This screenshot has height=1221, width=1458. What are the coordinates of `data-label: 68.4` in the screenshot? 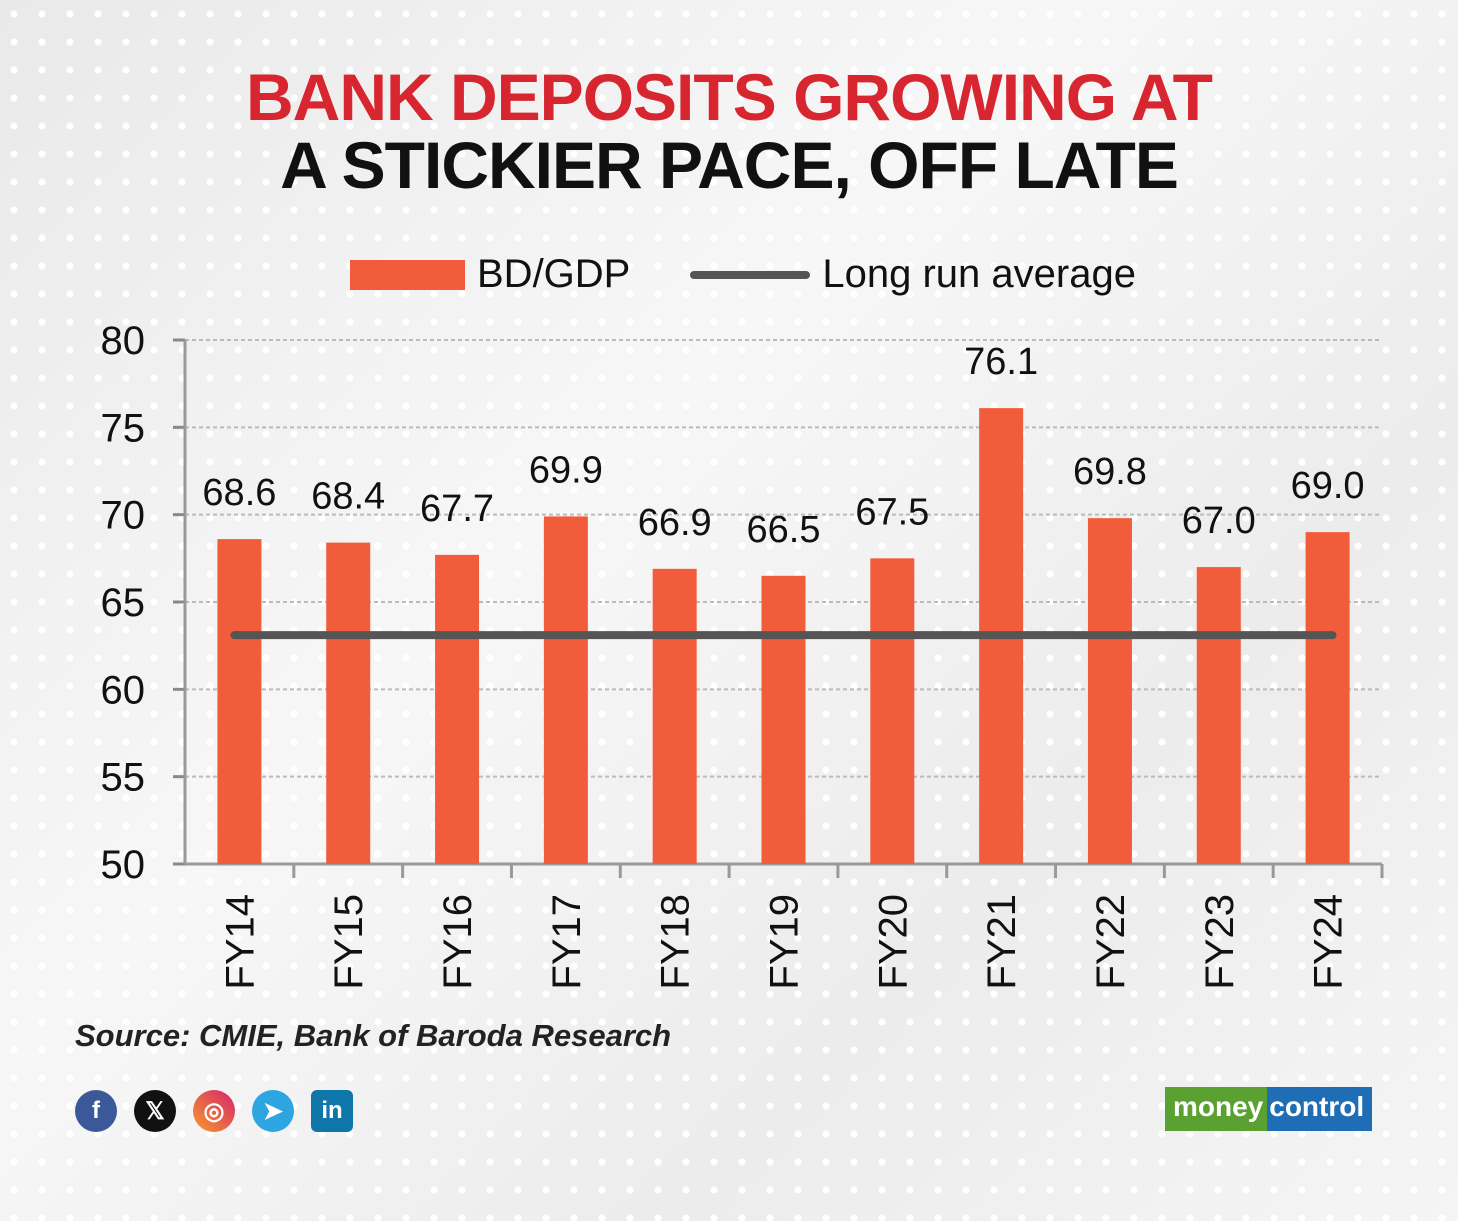 It's located at (348, 497).